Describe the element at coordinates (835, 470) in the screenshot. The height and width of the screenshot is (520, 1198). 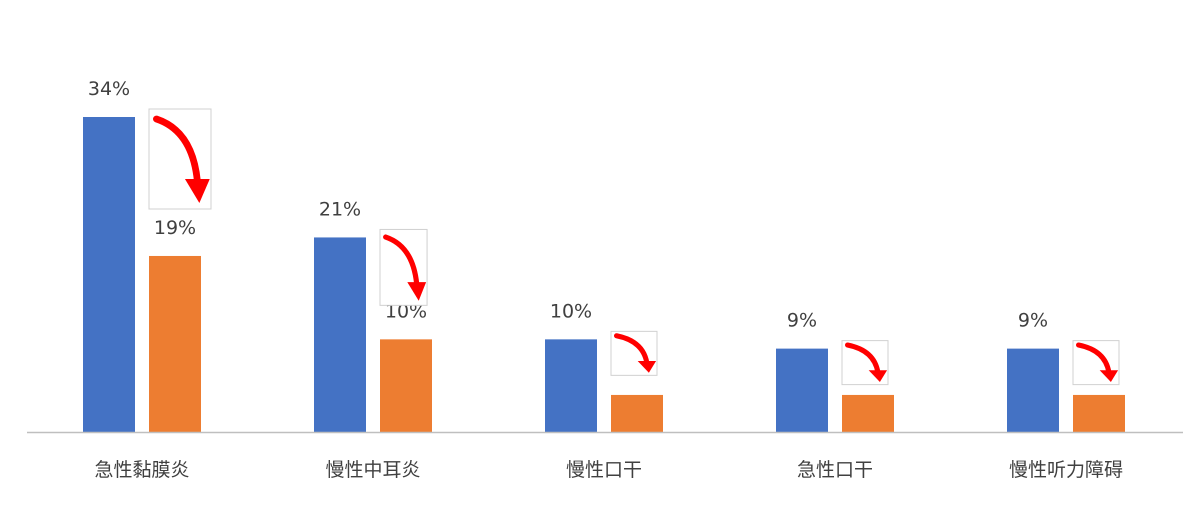
I see `category-label-4: 急性口干` at that location.